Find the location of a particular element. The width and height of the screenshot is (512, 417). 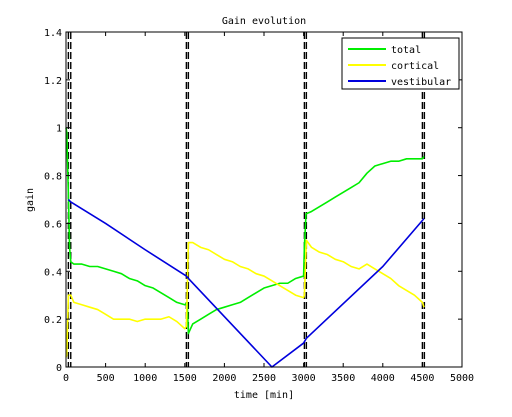

x-tick-label: 500 is located at coordinates (106, 378).